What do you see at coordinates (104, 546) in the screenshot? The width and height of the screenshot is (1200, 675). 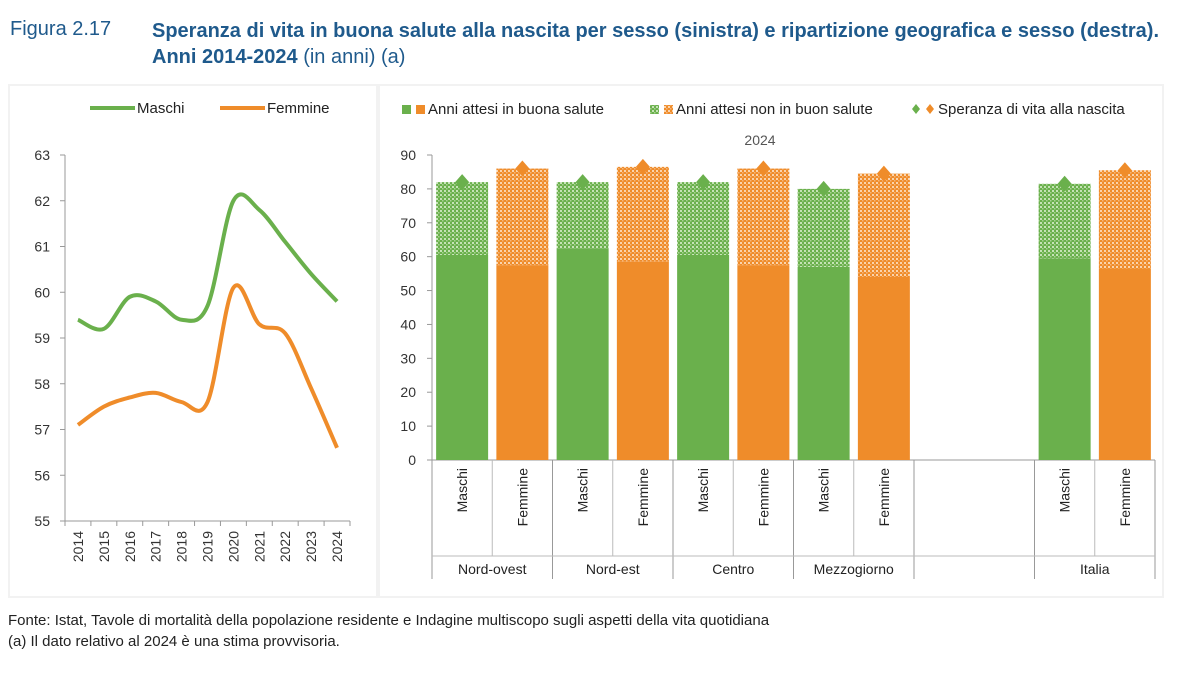 I see `x-tick-label: 2015` at bounding box center [104, 546].